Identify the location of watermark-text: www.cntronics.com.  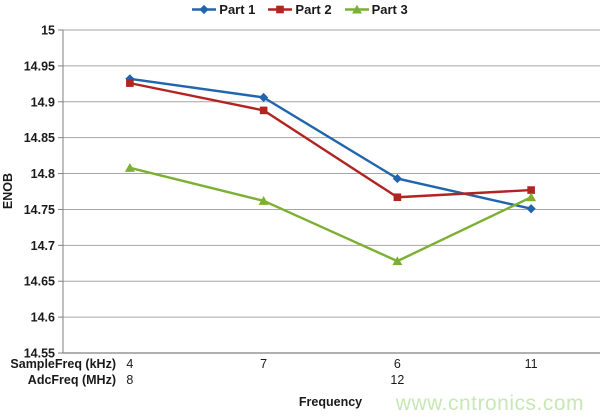
(489, 403).